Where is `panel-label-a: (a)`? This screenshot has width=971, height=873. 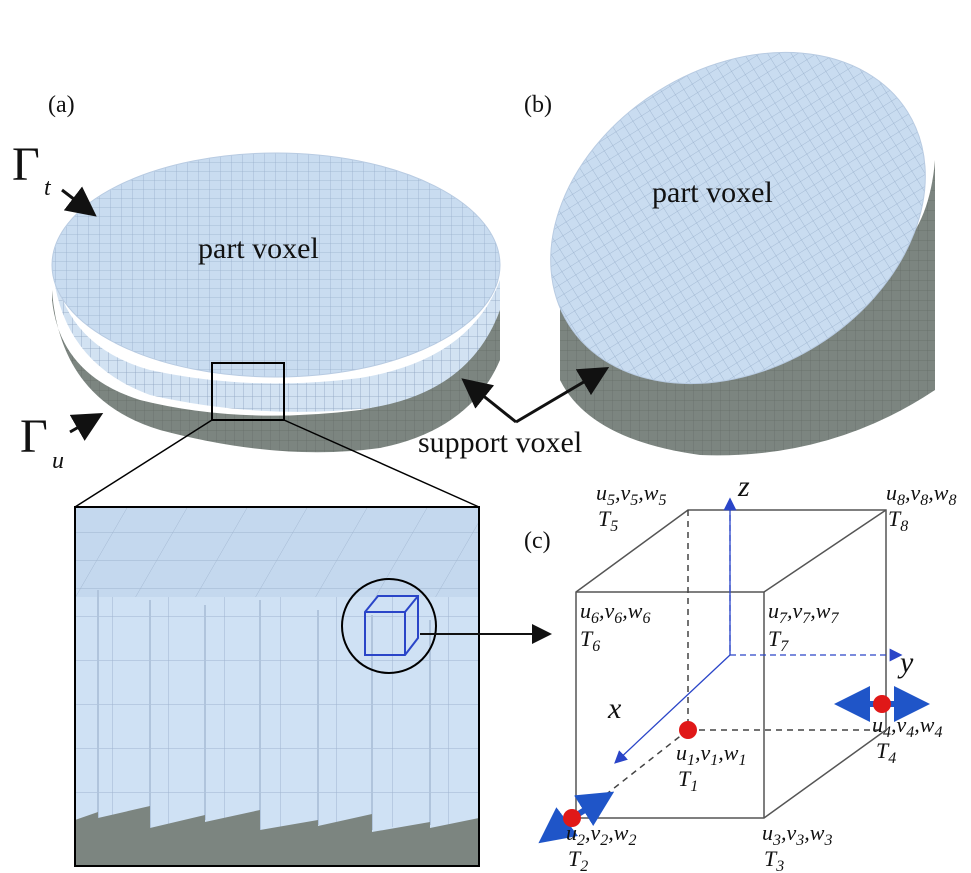 panel-label-a: (a) is located at coordinates (61, 105).